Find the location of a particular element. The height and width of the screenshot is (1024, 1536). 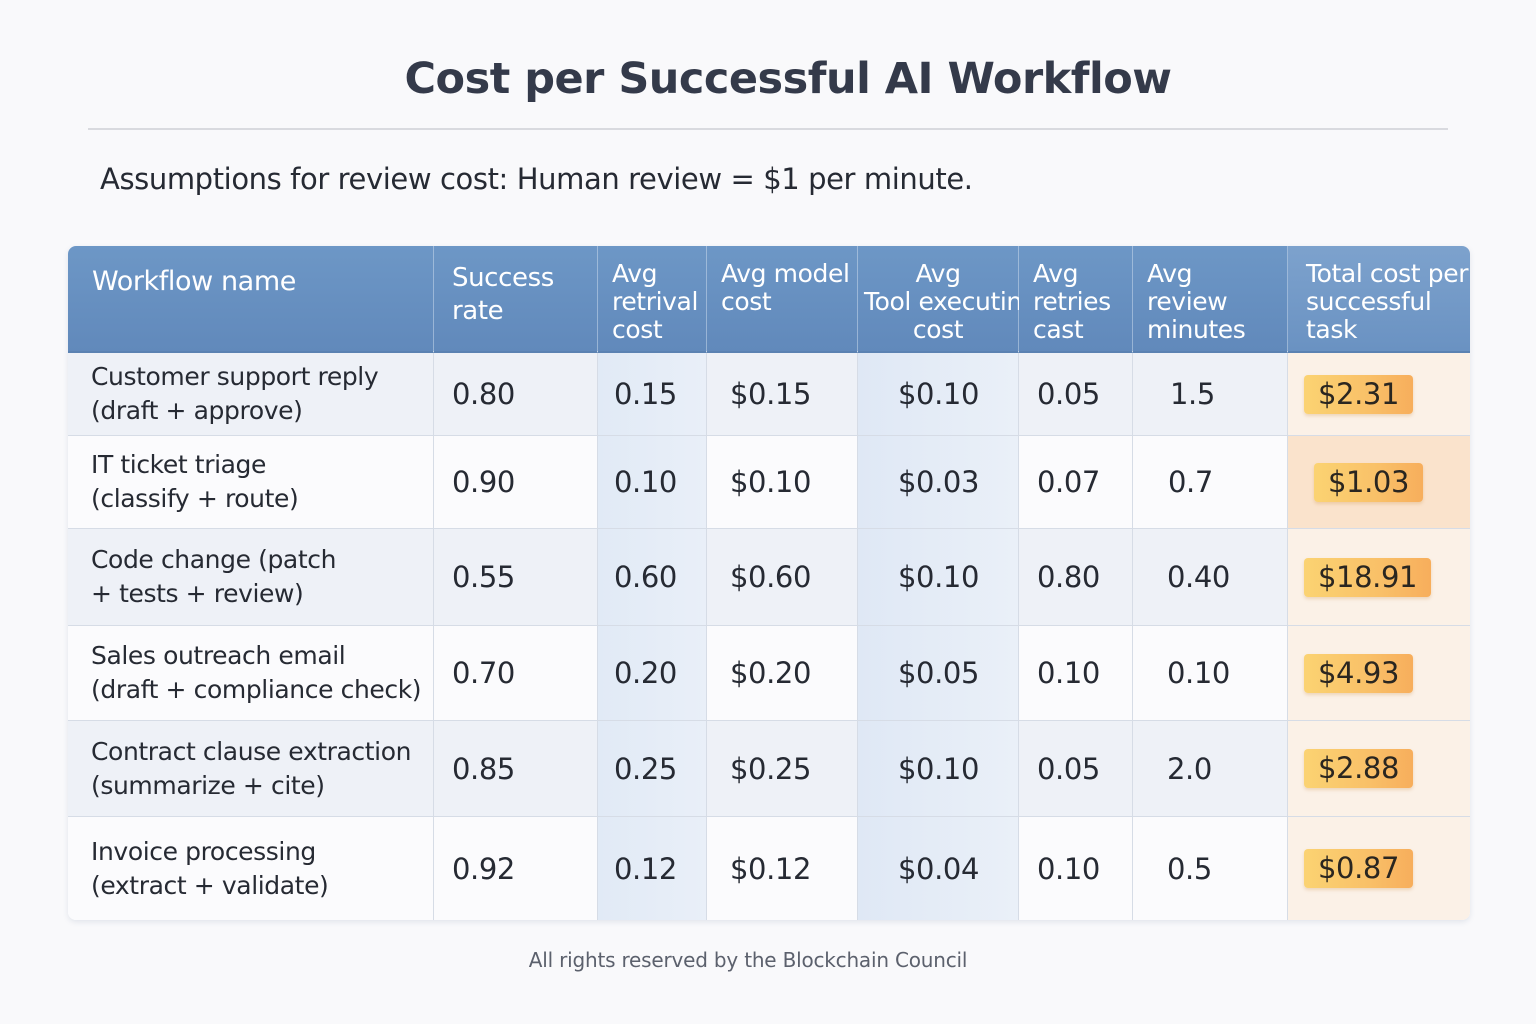

cell-success-rate: 0.85 is located at coordinates (516, 769).